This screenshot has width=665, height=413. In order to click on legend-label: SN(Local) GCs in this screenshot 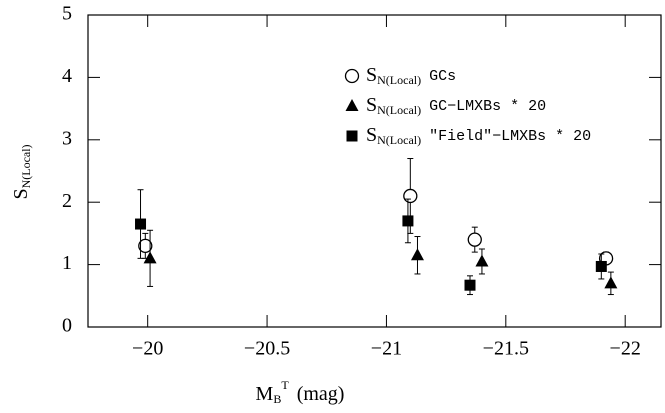, I will do `click(411, 75)`.